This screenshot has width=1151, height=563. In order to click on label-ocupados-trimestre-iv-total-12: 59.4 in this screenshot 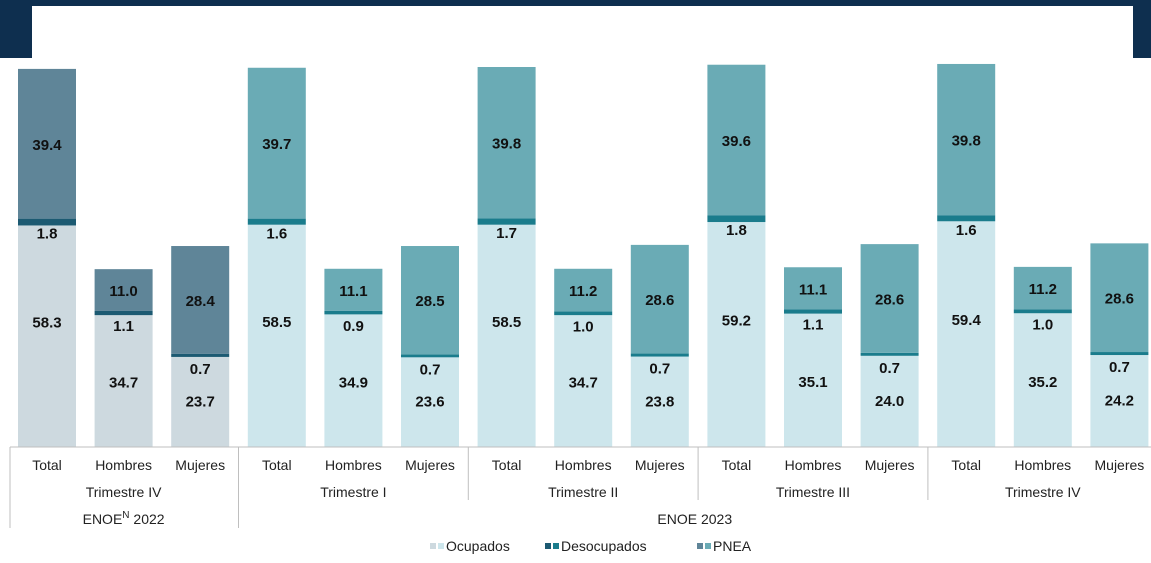, I will do `click(967, 320)`.